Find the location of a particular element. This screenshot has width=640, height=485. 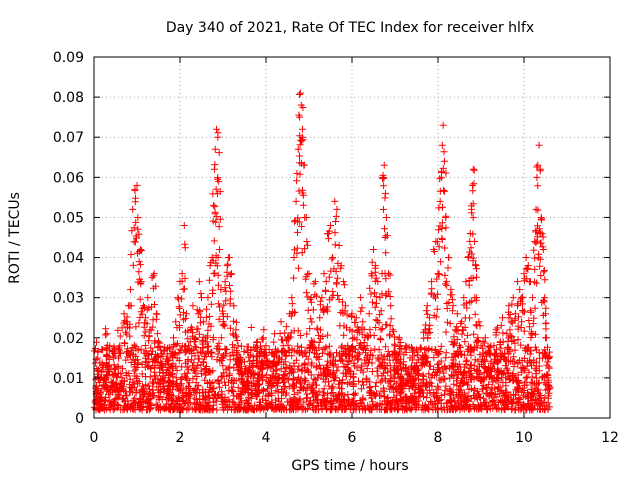

x-tick-label: 6 is located at coordinates (352, 438).